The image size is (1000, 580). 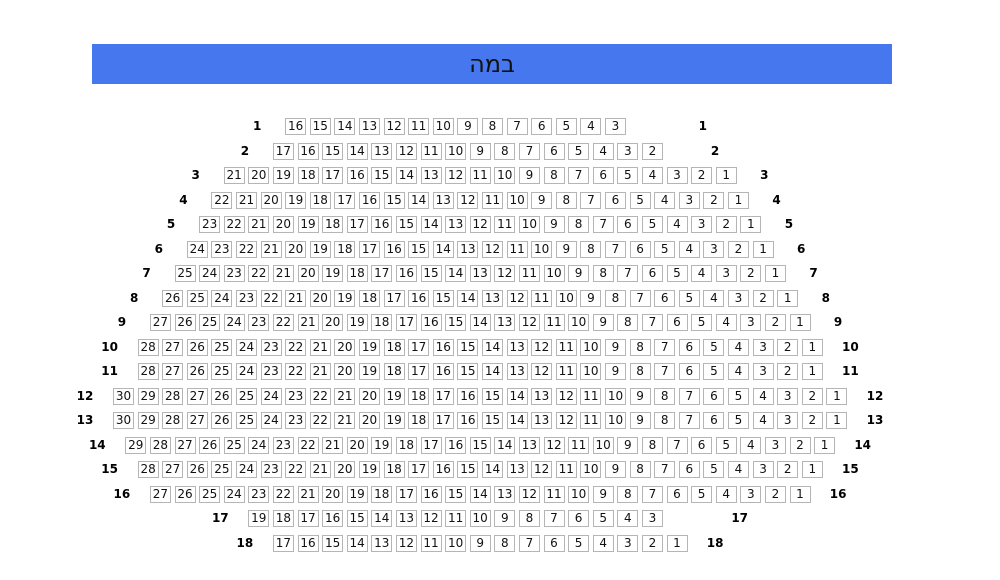 I want to click on seat: 20, so click(x=296, y=249).